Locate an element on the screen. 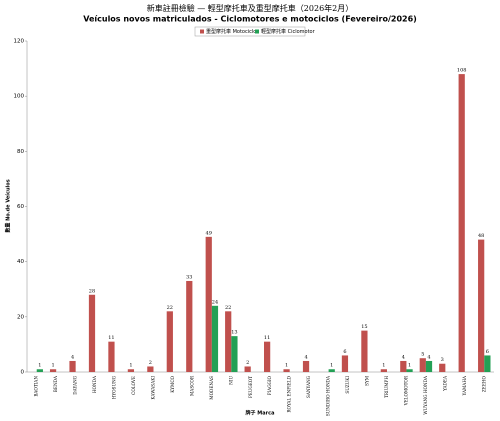  x-tick-label: PEUGEOT is located at coordinates (250, 387).